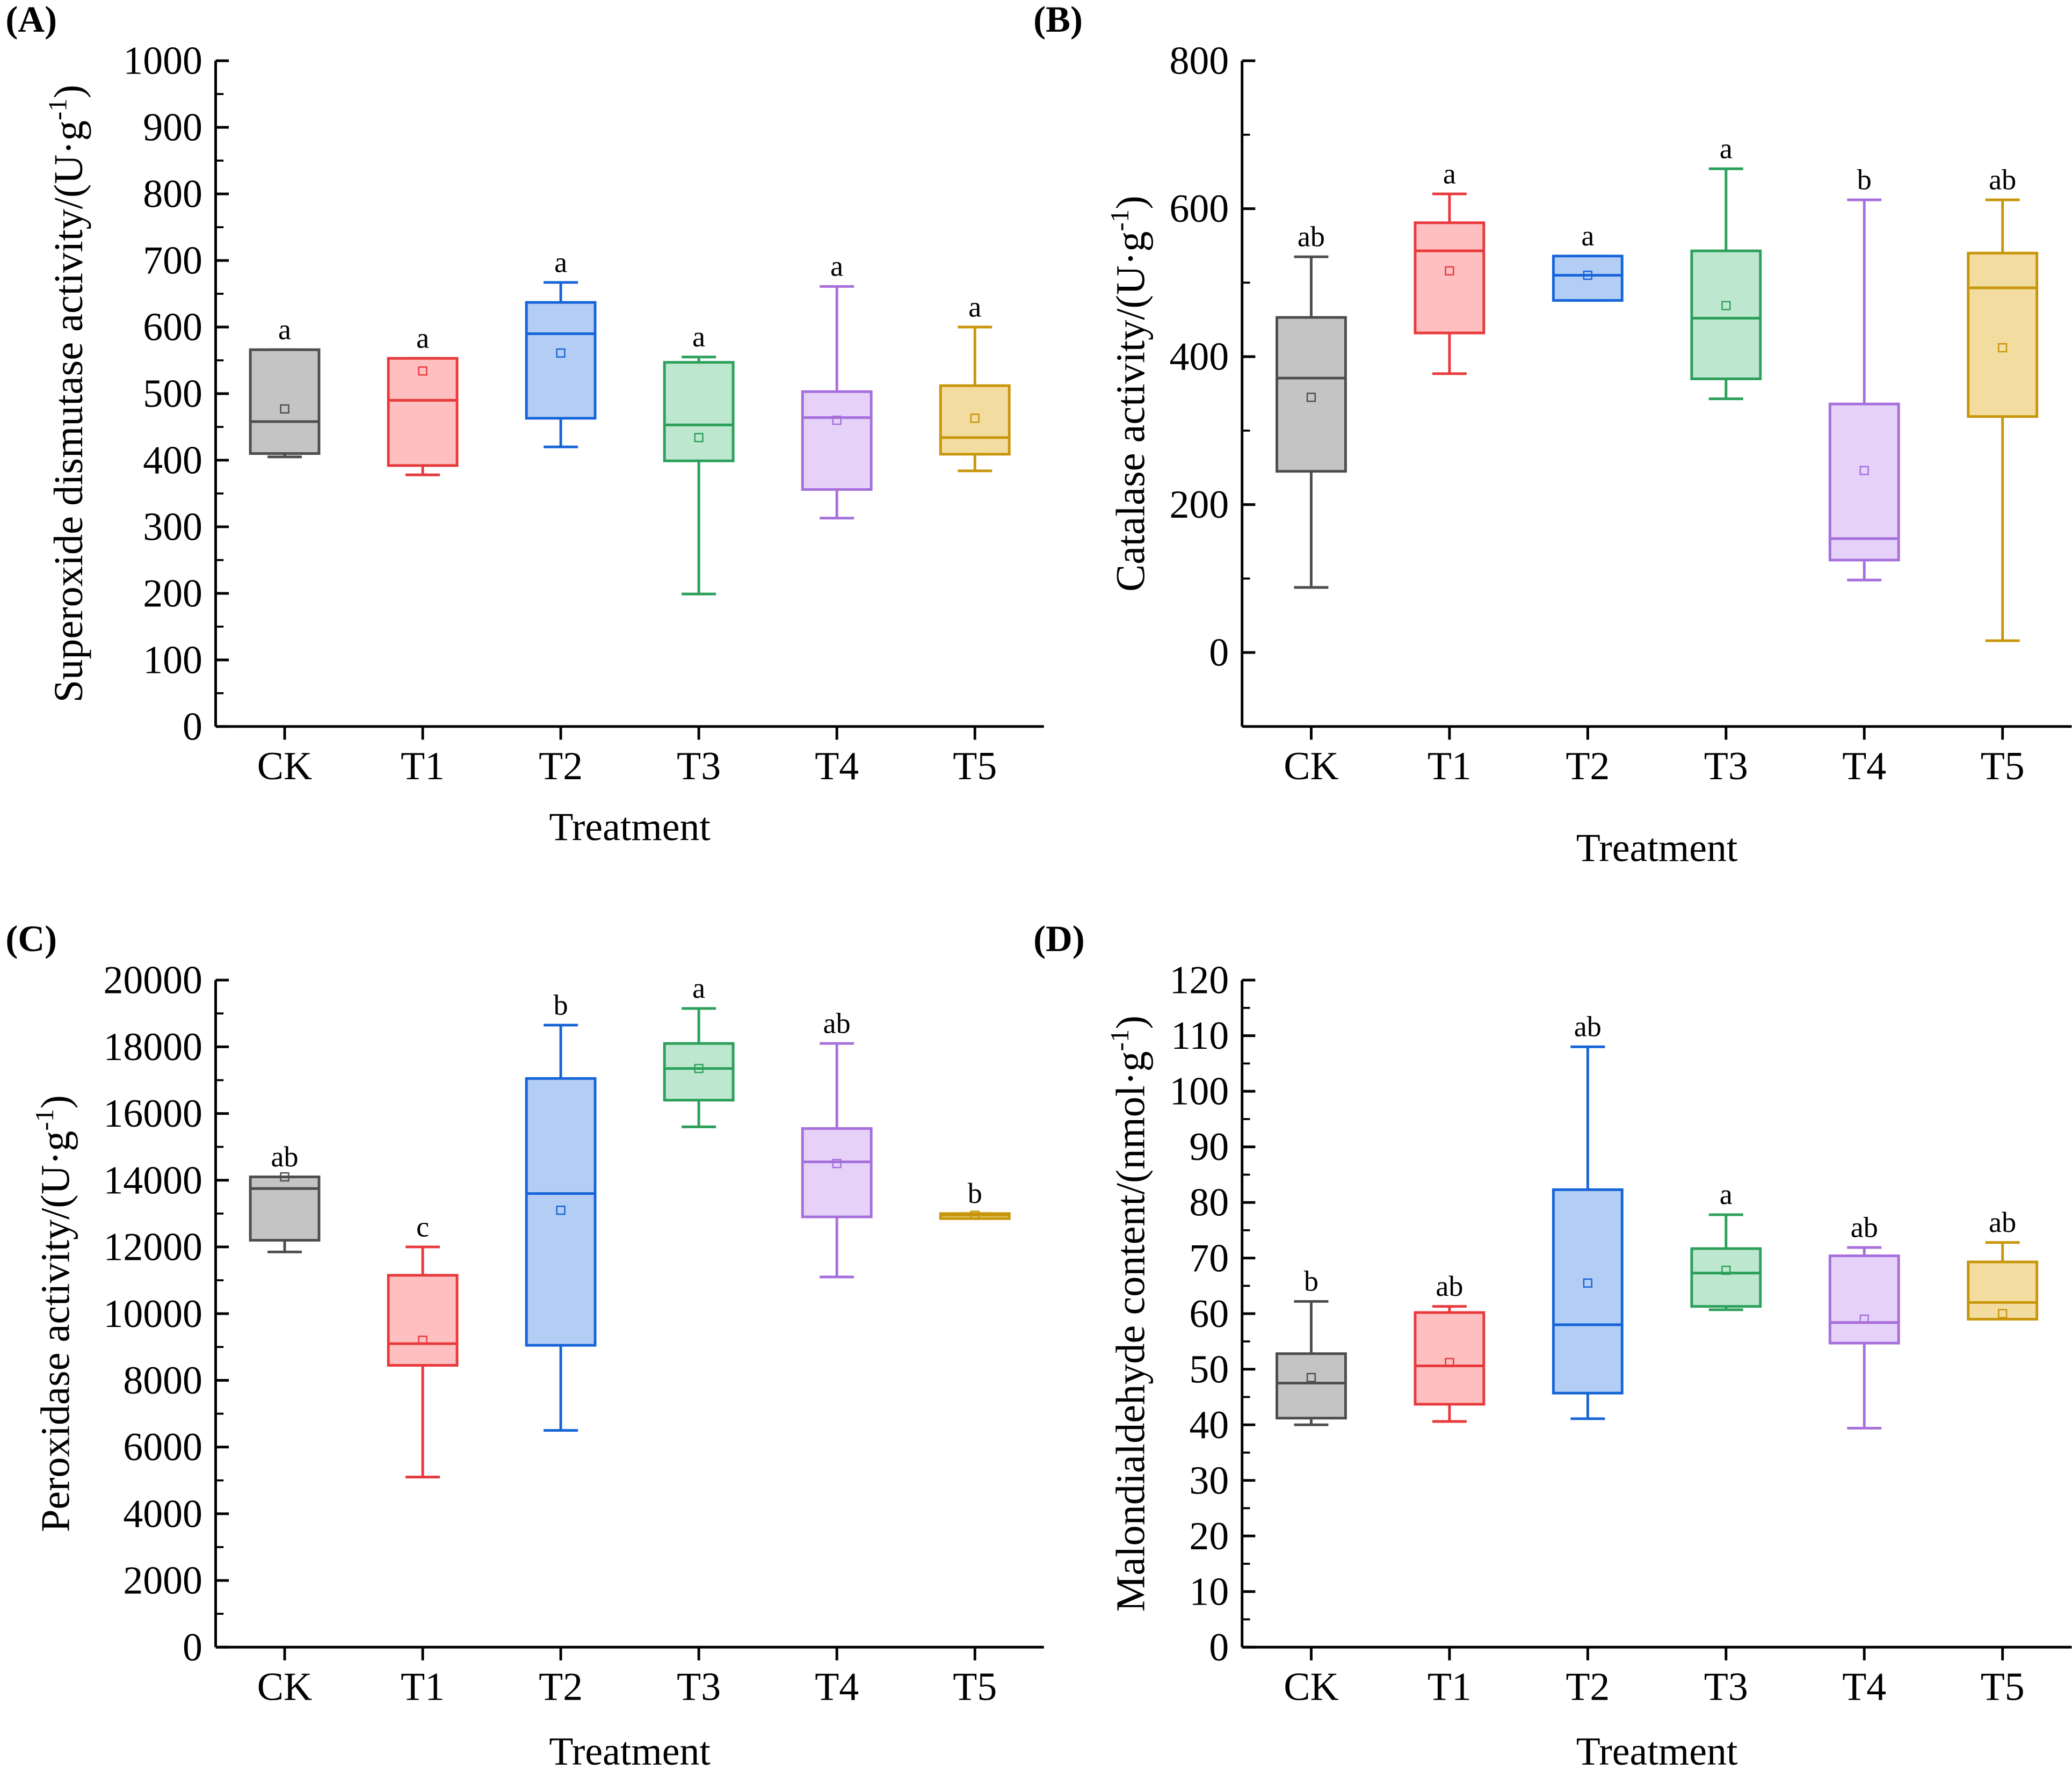 This screenshot has width=2072, height=1770. What do you see at coordinates (1209, 1480) in the screenshot?
I see `y-tick-label: 30` at bounding box center [1209, 1480].